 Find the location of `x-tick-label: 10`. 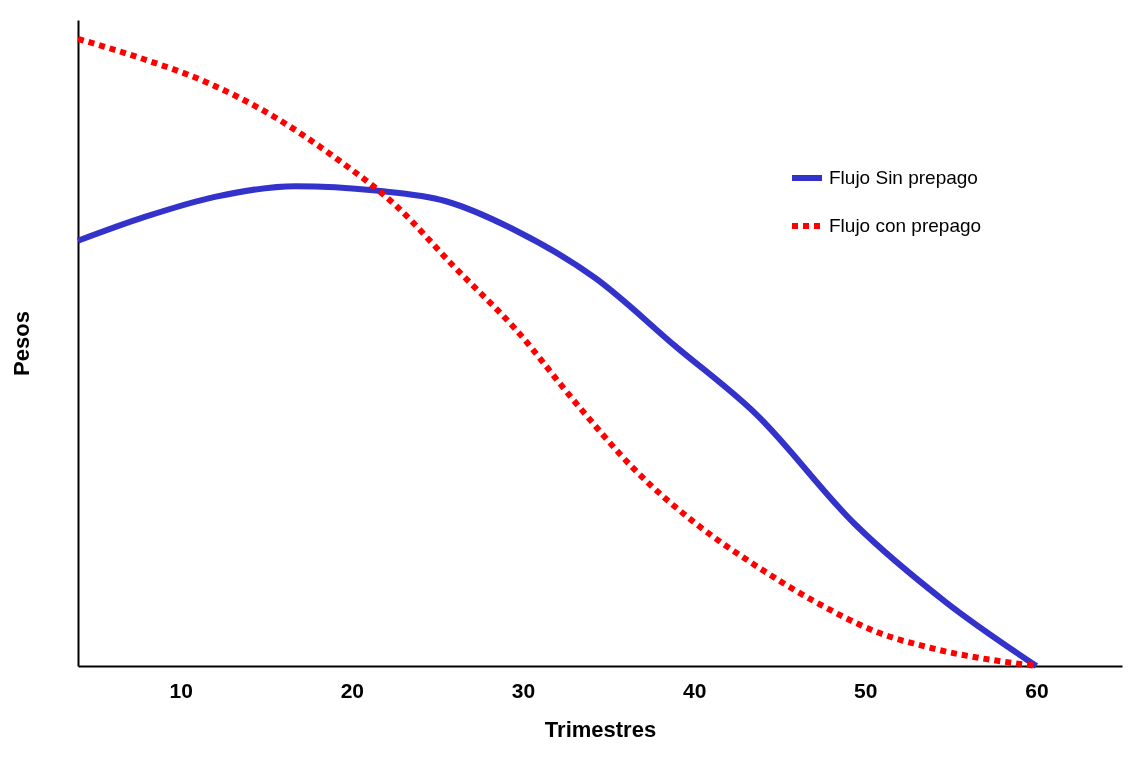

x-tick-label: 10 is located at coordinates (181, 690).